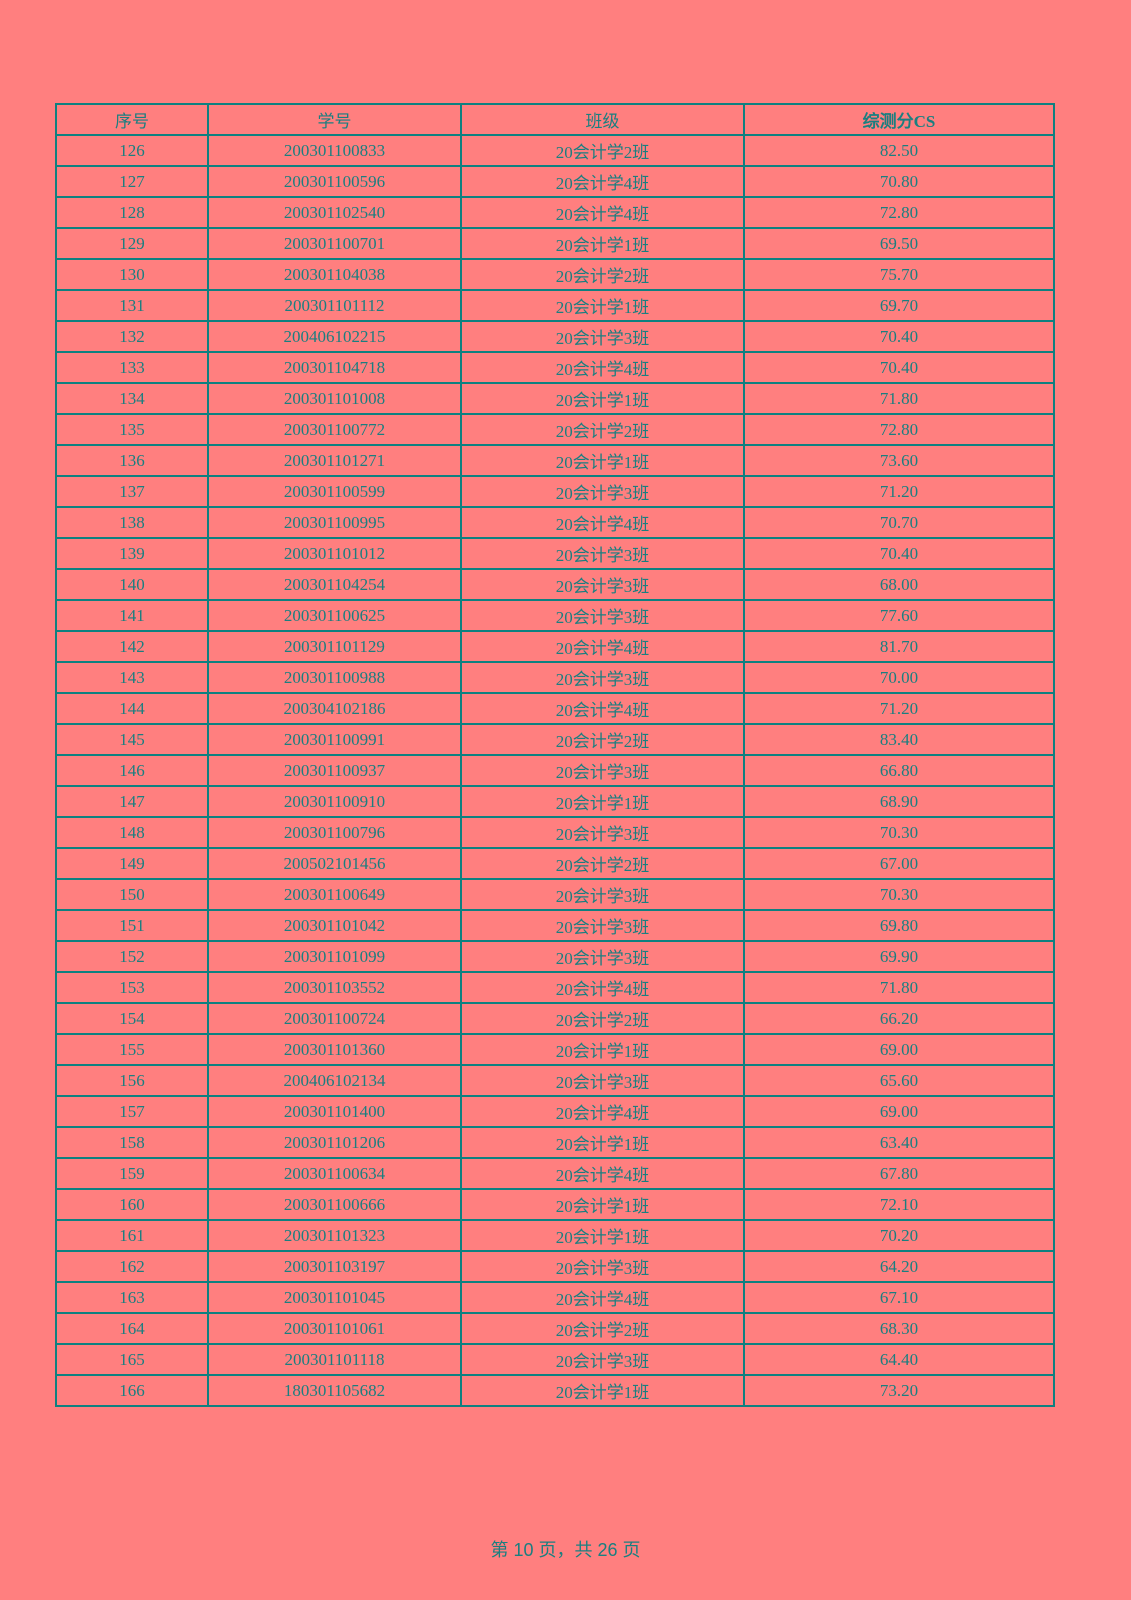 This screenshot has width=1131, height=1600. What do you see at coordinates (132, 925) in the screenshot?
I see `cell-index: 151` at bounding box center [132, 925].